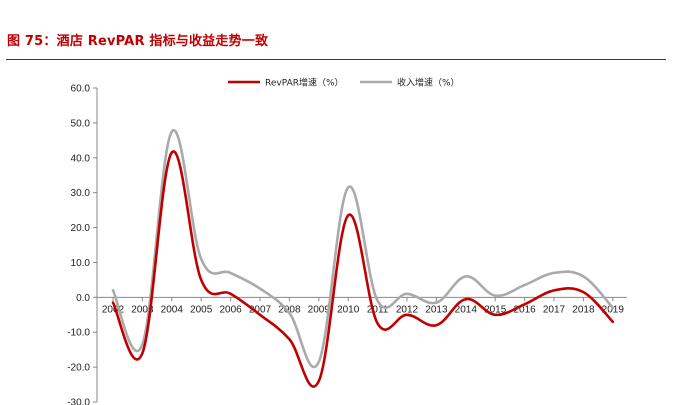 This screenshot has width=678, height=405. Describe the element at coordinates (466, 309) in the screenshot. I see `x-tick-label: 2014` at that location.